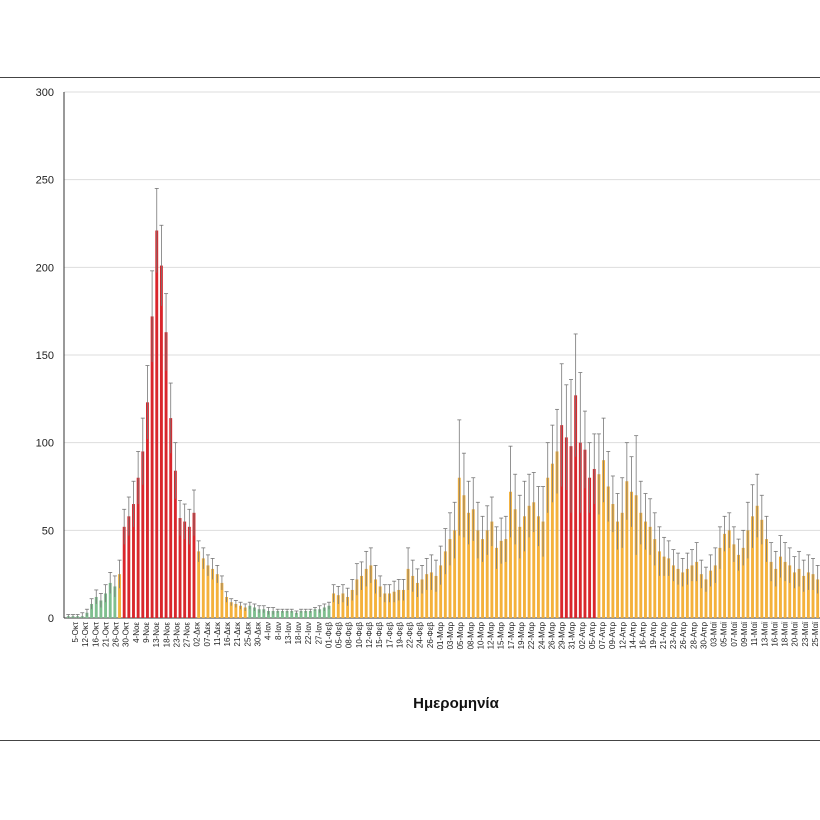 Image resolution: width=820 pixels, height=820 pixels. What do you see at coordinates (359, 635) in the screenshot?
I see `x-tick-label: 10-Φεβ` at bounding box center [359, 635].